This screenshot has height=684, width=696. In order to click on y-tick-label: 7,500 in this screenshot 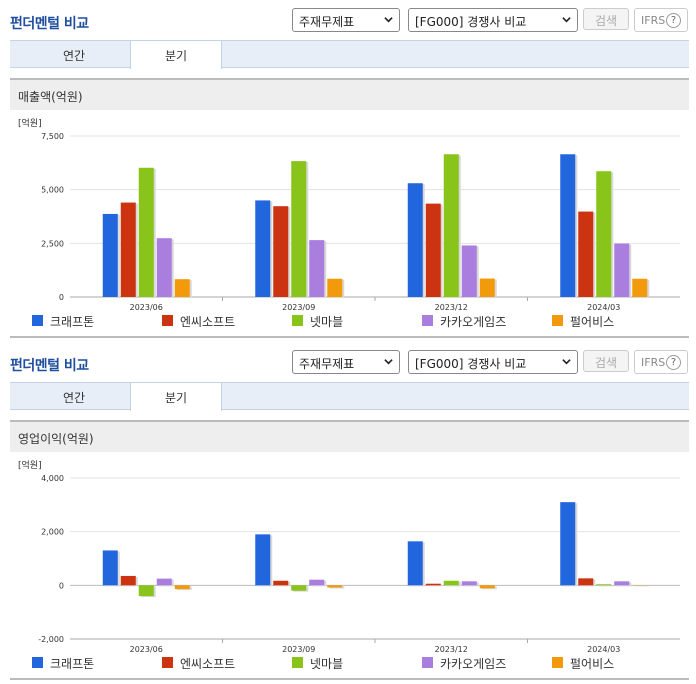, I will do `click(52, 136)`.